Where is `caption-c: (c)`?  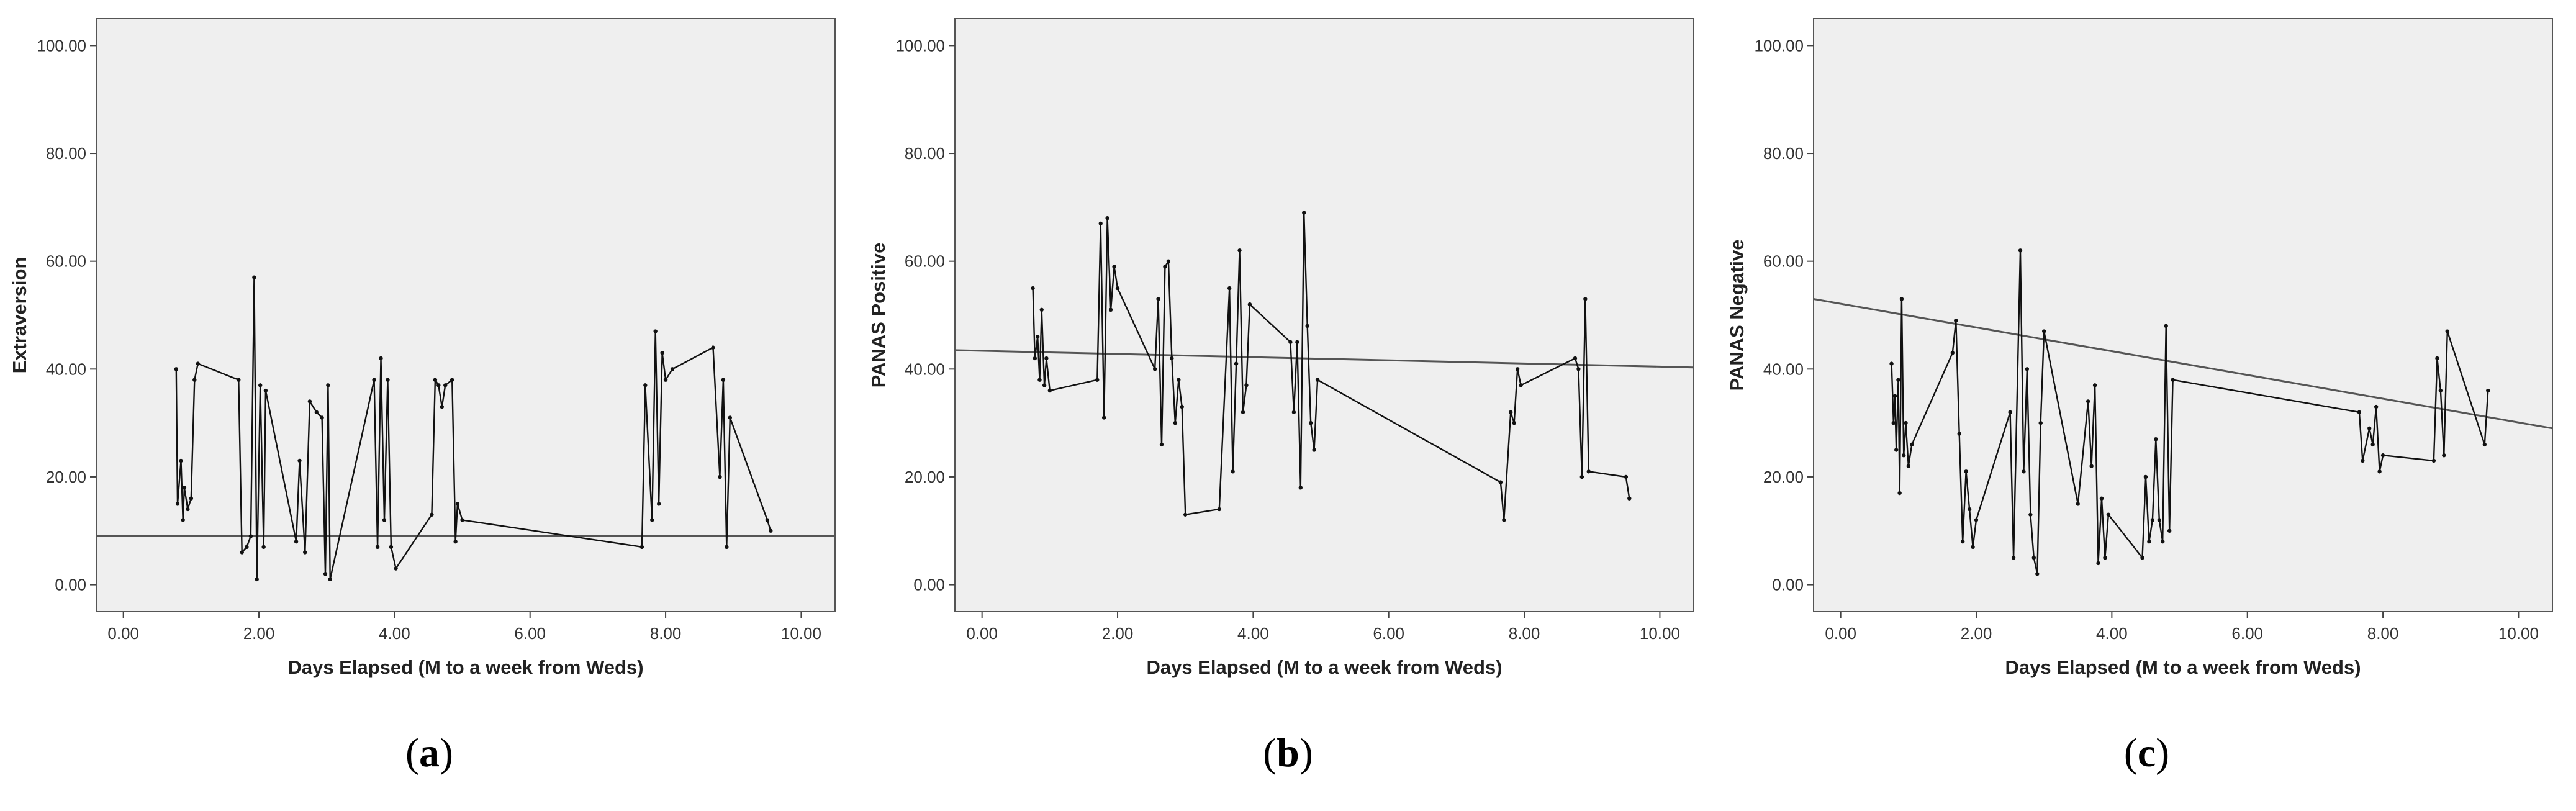 caption-c: (c) is located at coordinates (2146, 753).